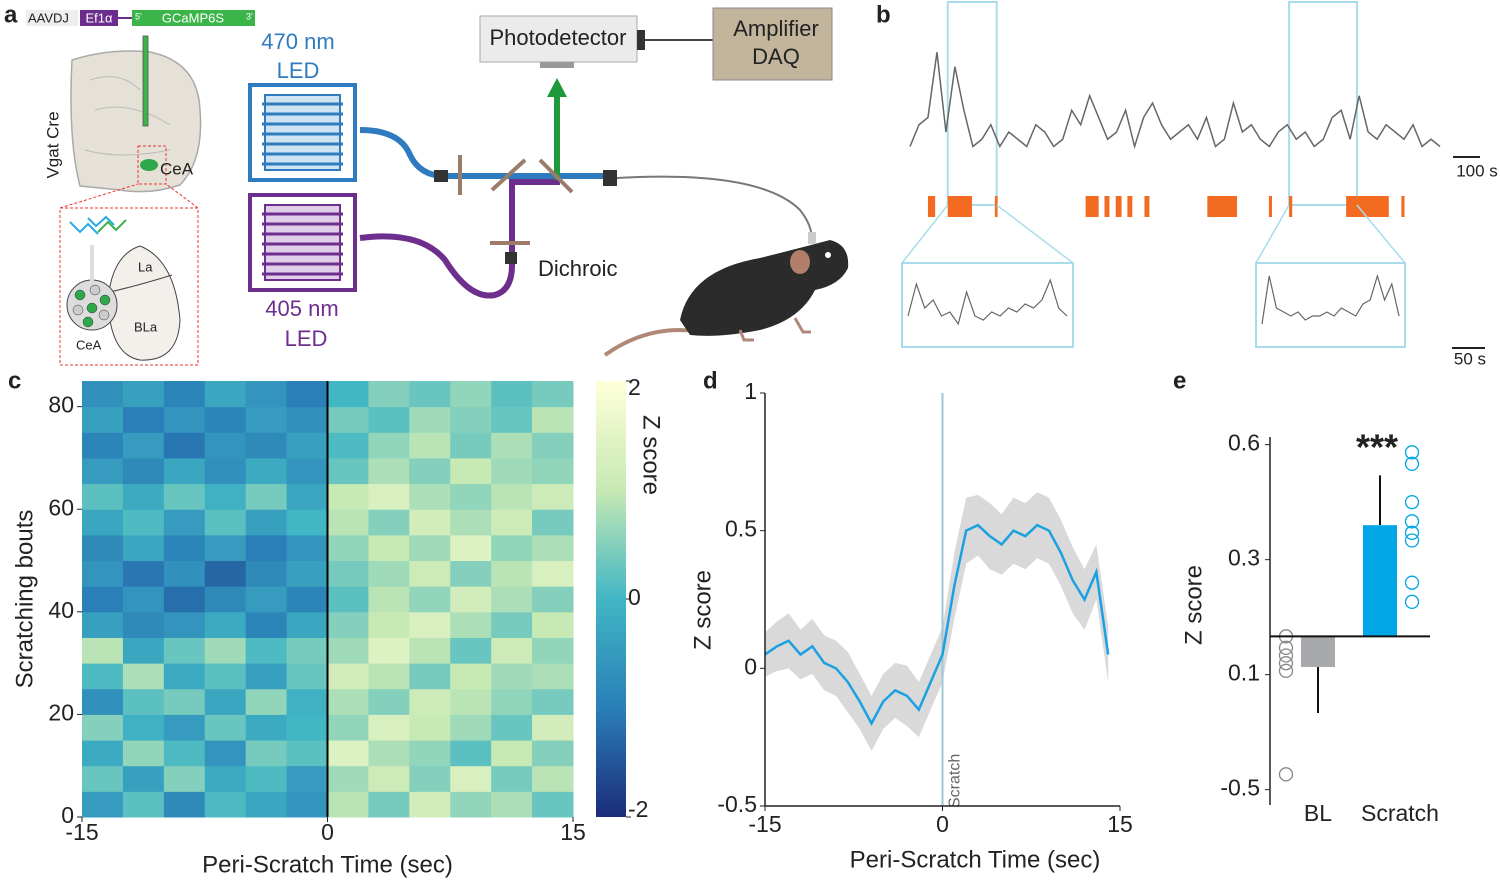 The image size is (1500, 881). Describe the element at coordinates (556, 176) in the screenshot. I see `dichroic-mirror` at that location.